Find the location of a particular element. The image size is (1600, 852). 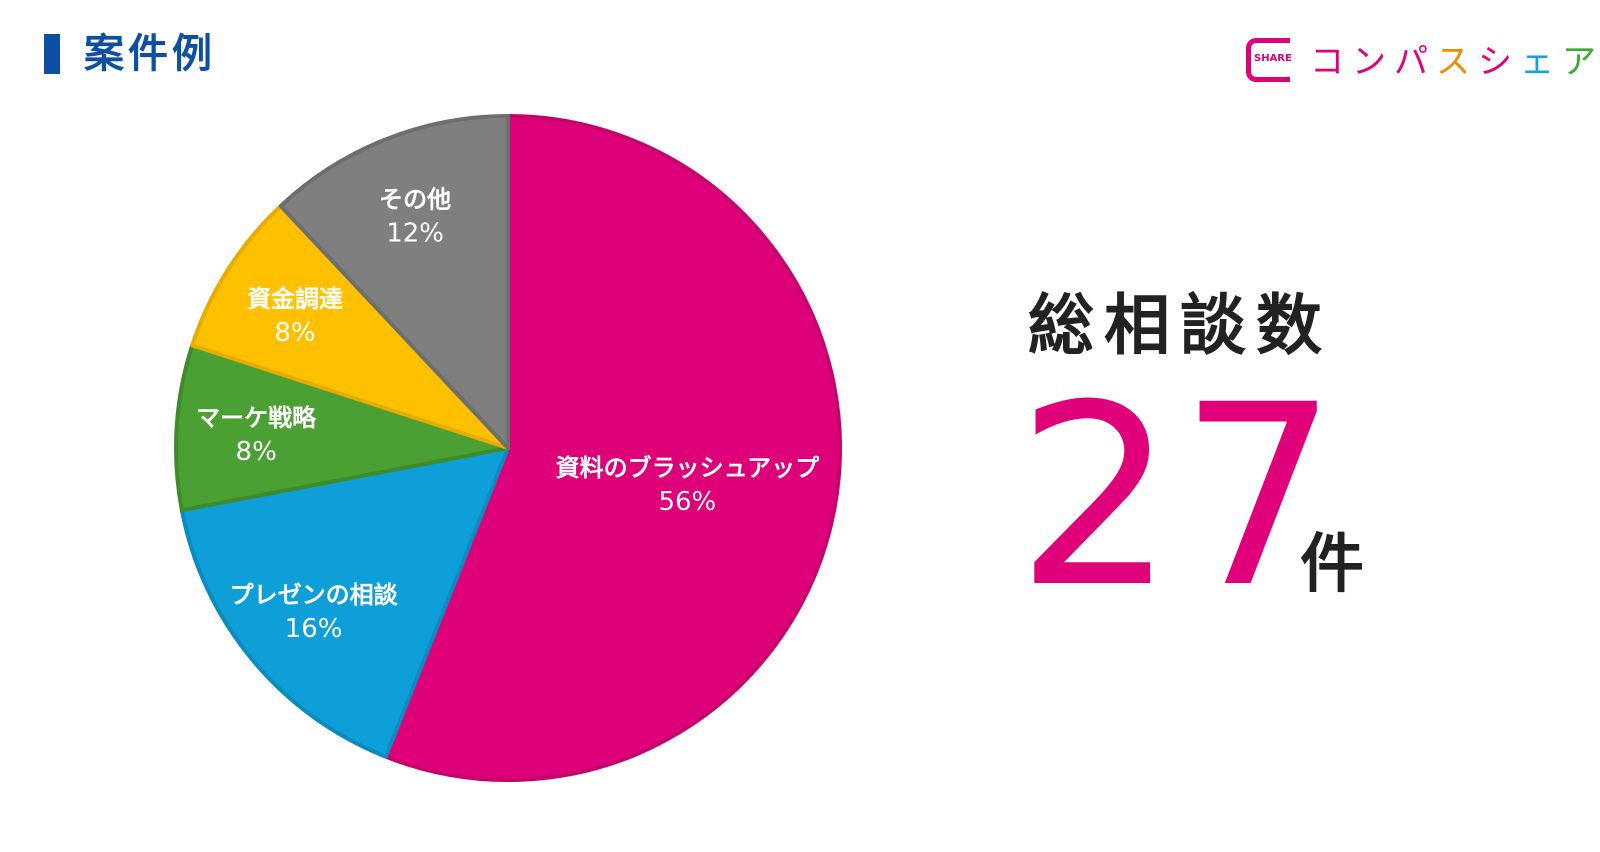

brand-mark-icon is located at coordinates (1268, 60).